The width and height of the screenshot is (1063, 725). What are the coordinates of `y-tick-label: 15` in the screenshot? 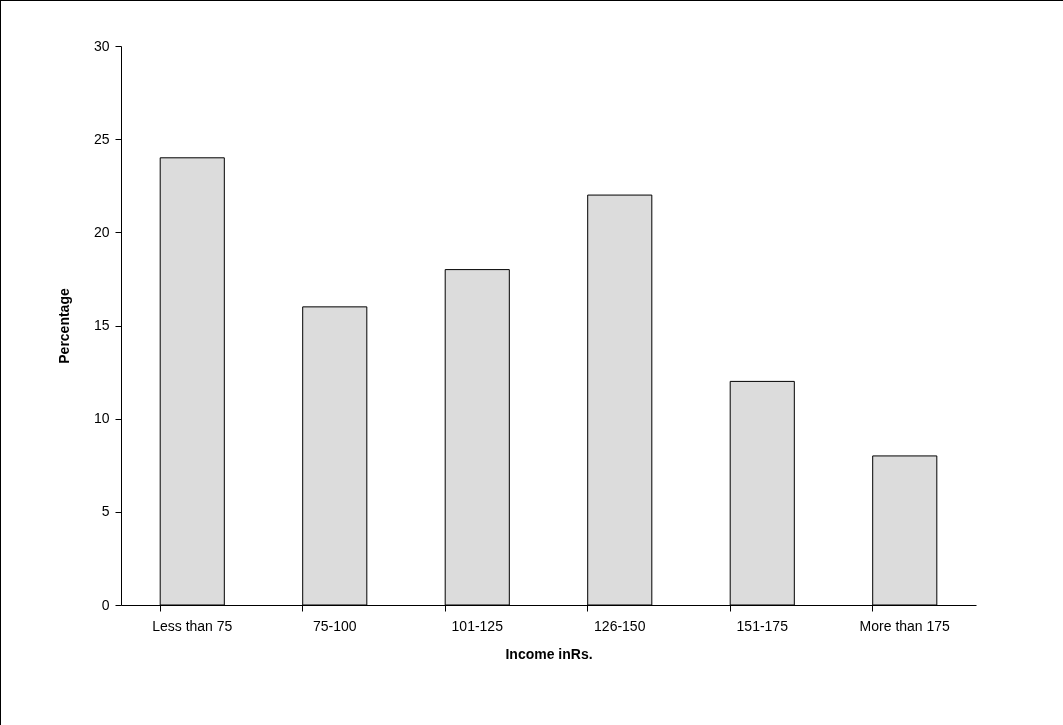 It's located at (101, 325).